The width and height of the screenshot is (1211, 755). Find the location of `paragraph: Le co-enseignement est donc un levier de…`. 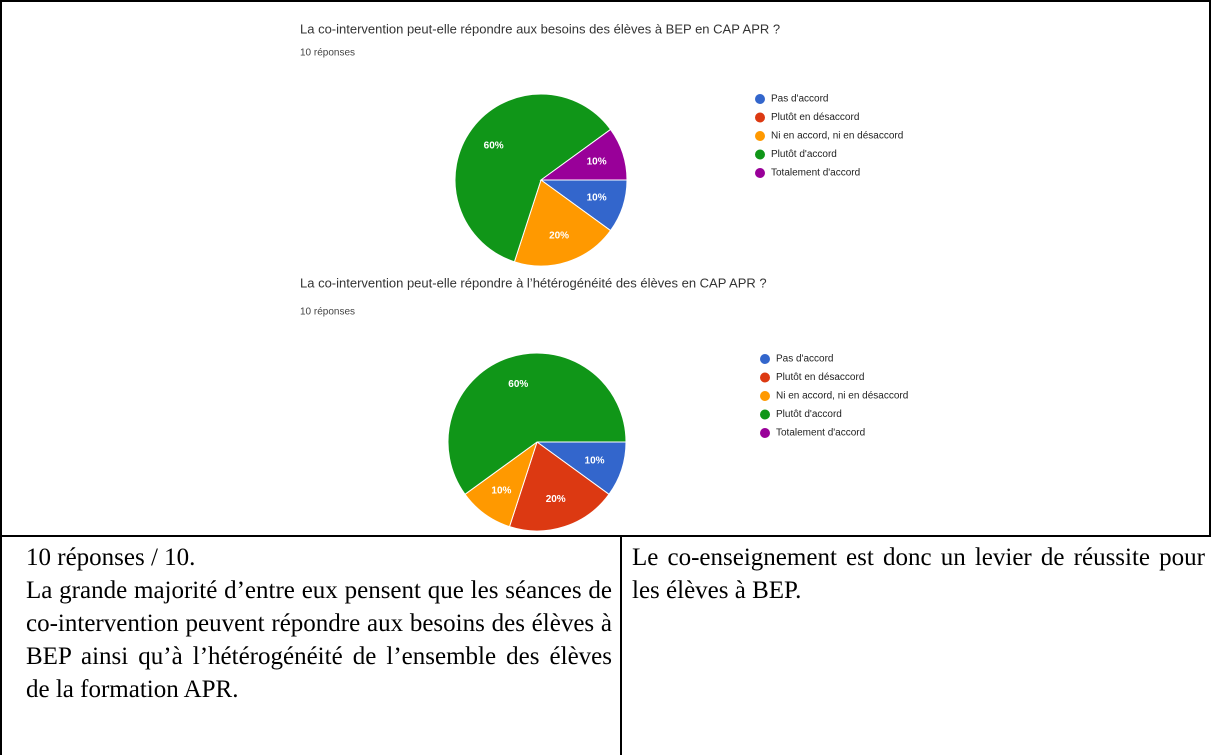

paragraph: Le co-enseignement est donc un levier de… is located at coordinates (918, 574).